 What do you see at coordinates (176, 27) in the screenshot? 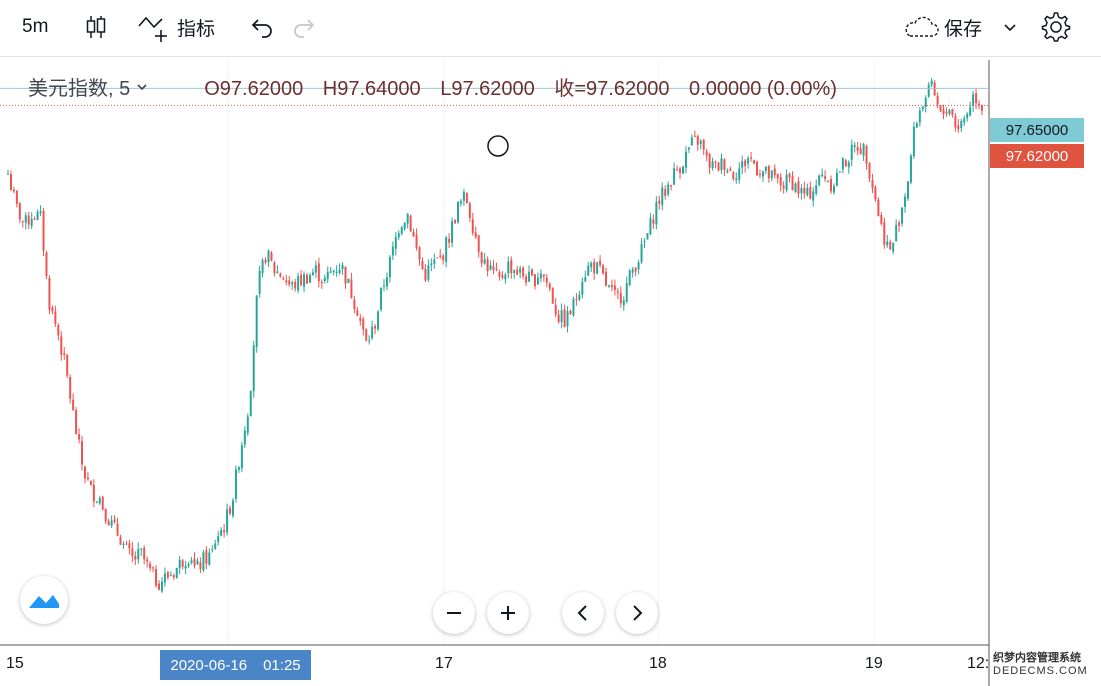
I see `indicators-button: 指标` at bounding box center [176, 27].